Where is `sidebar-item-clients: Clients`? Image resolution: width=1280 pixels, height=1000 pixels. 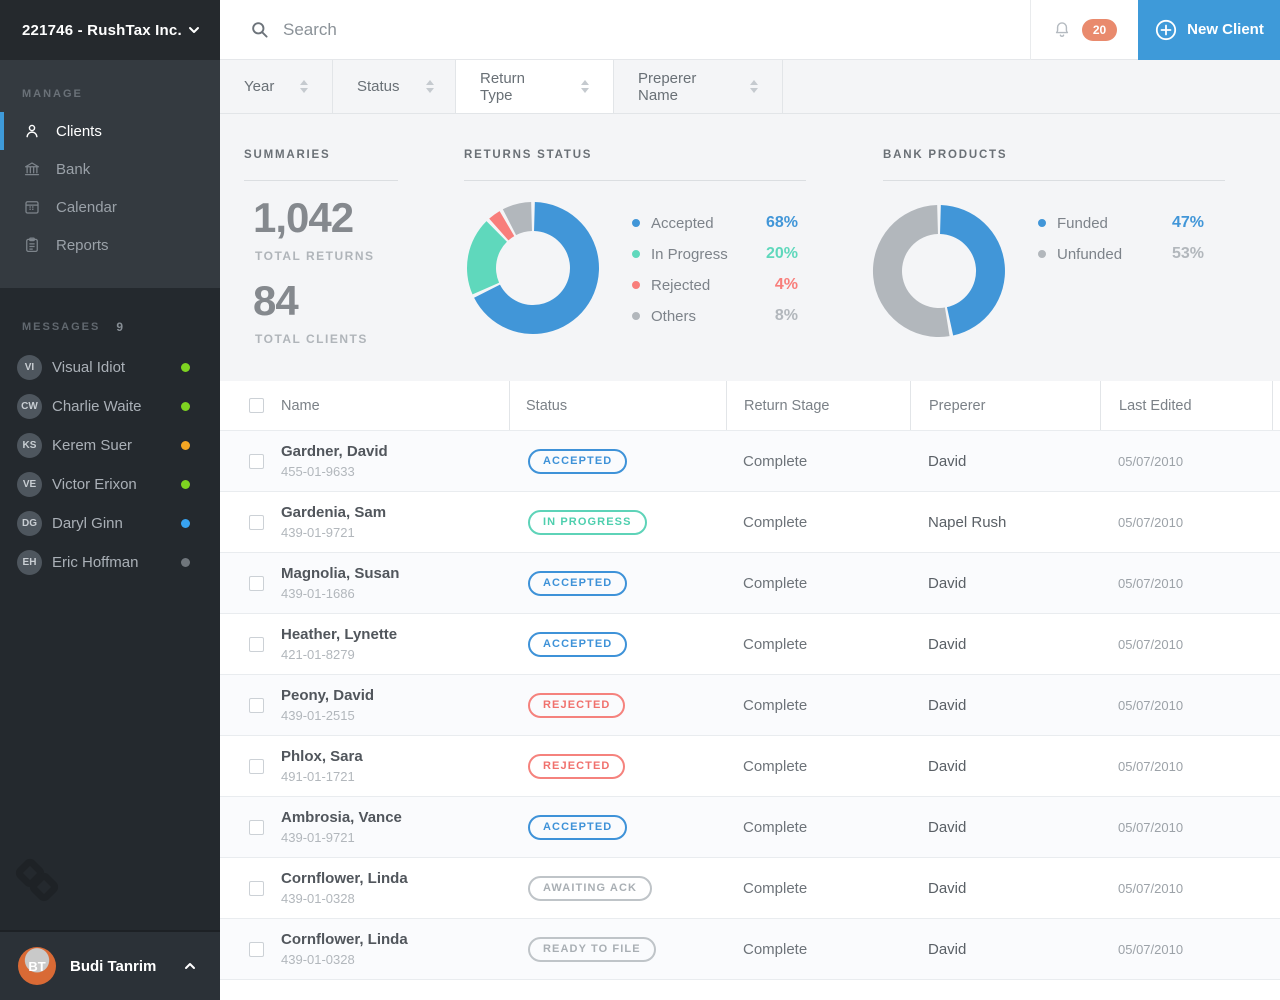 sidebar-item-clients: Clients is located at coordinates (110, 131).